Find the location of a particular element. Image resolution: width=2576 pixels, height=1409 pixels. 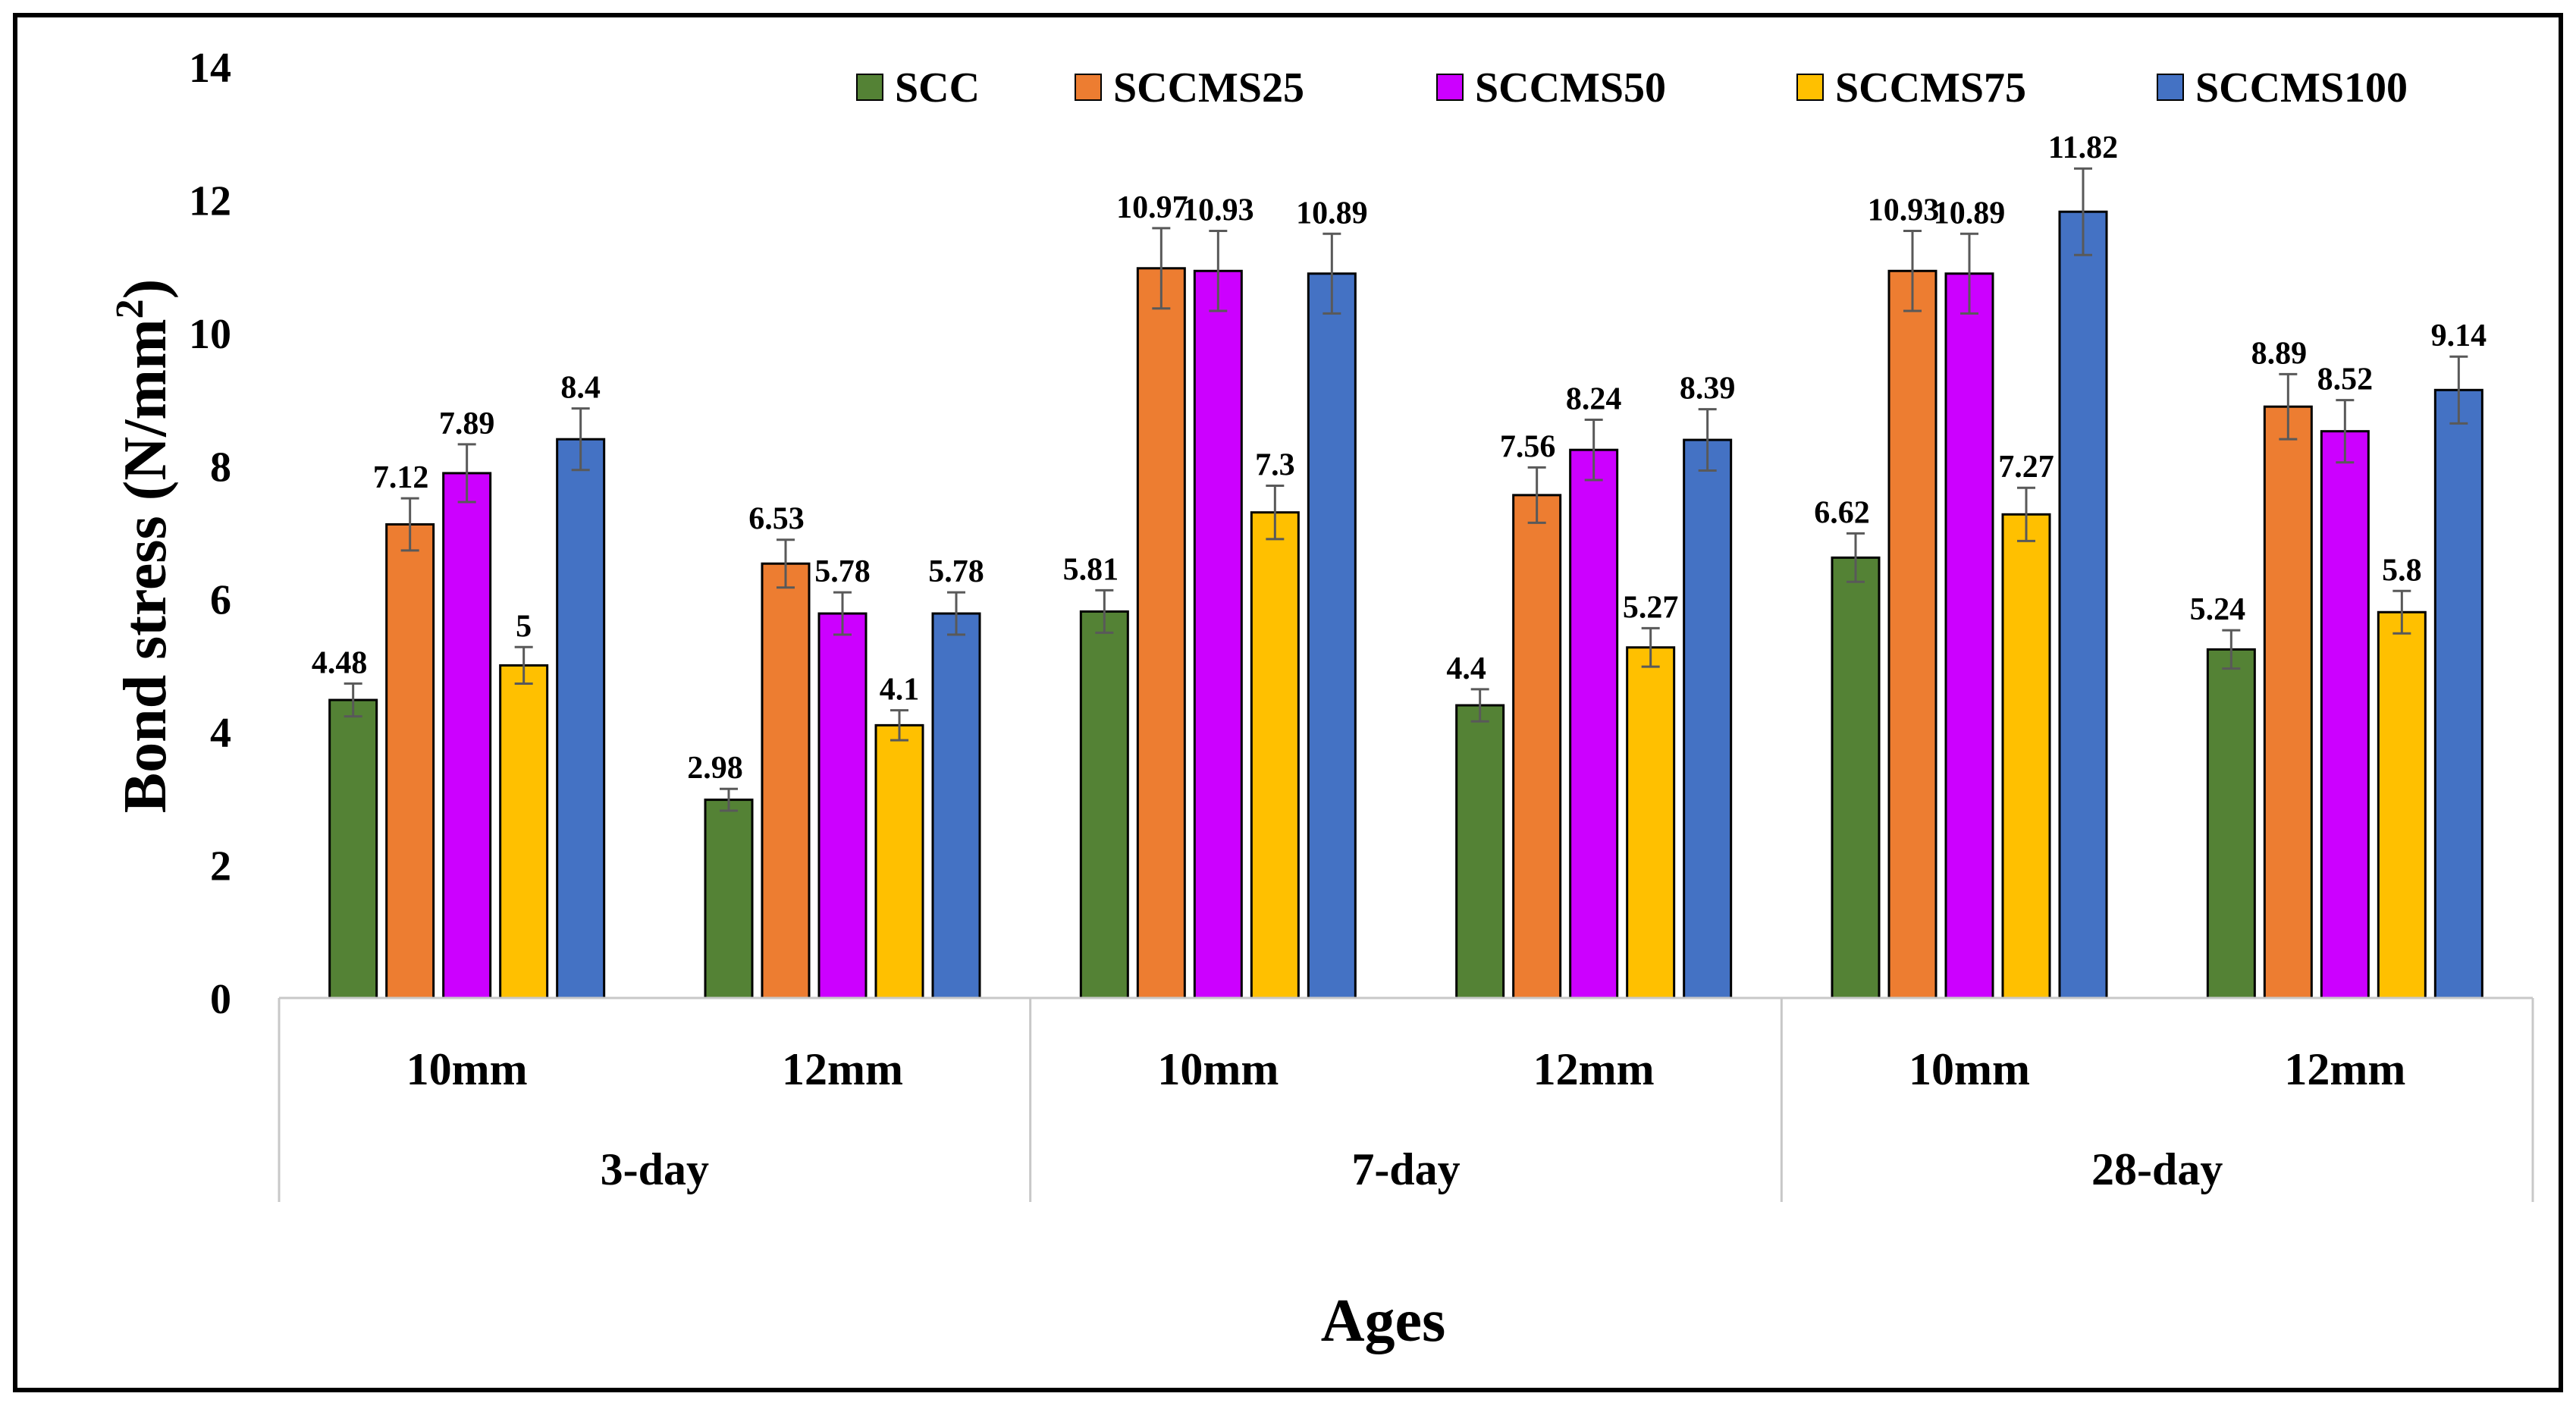

y-tick-label: 2 is located at coordinates (220, 867).